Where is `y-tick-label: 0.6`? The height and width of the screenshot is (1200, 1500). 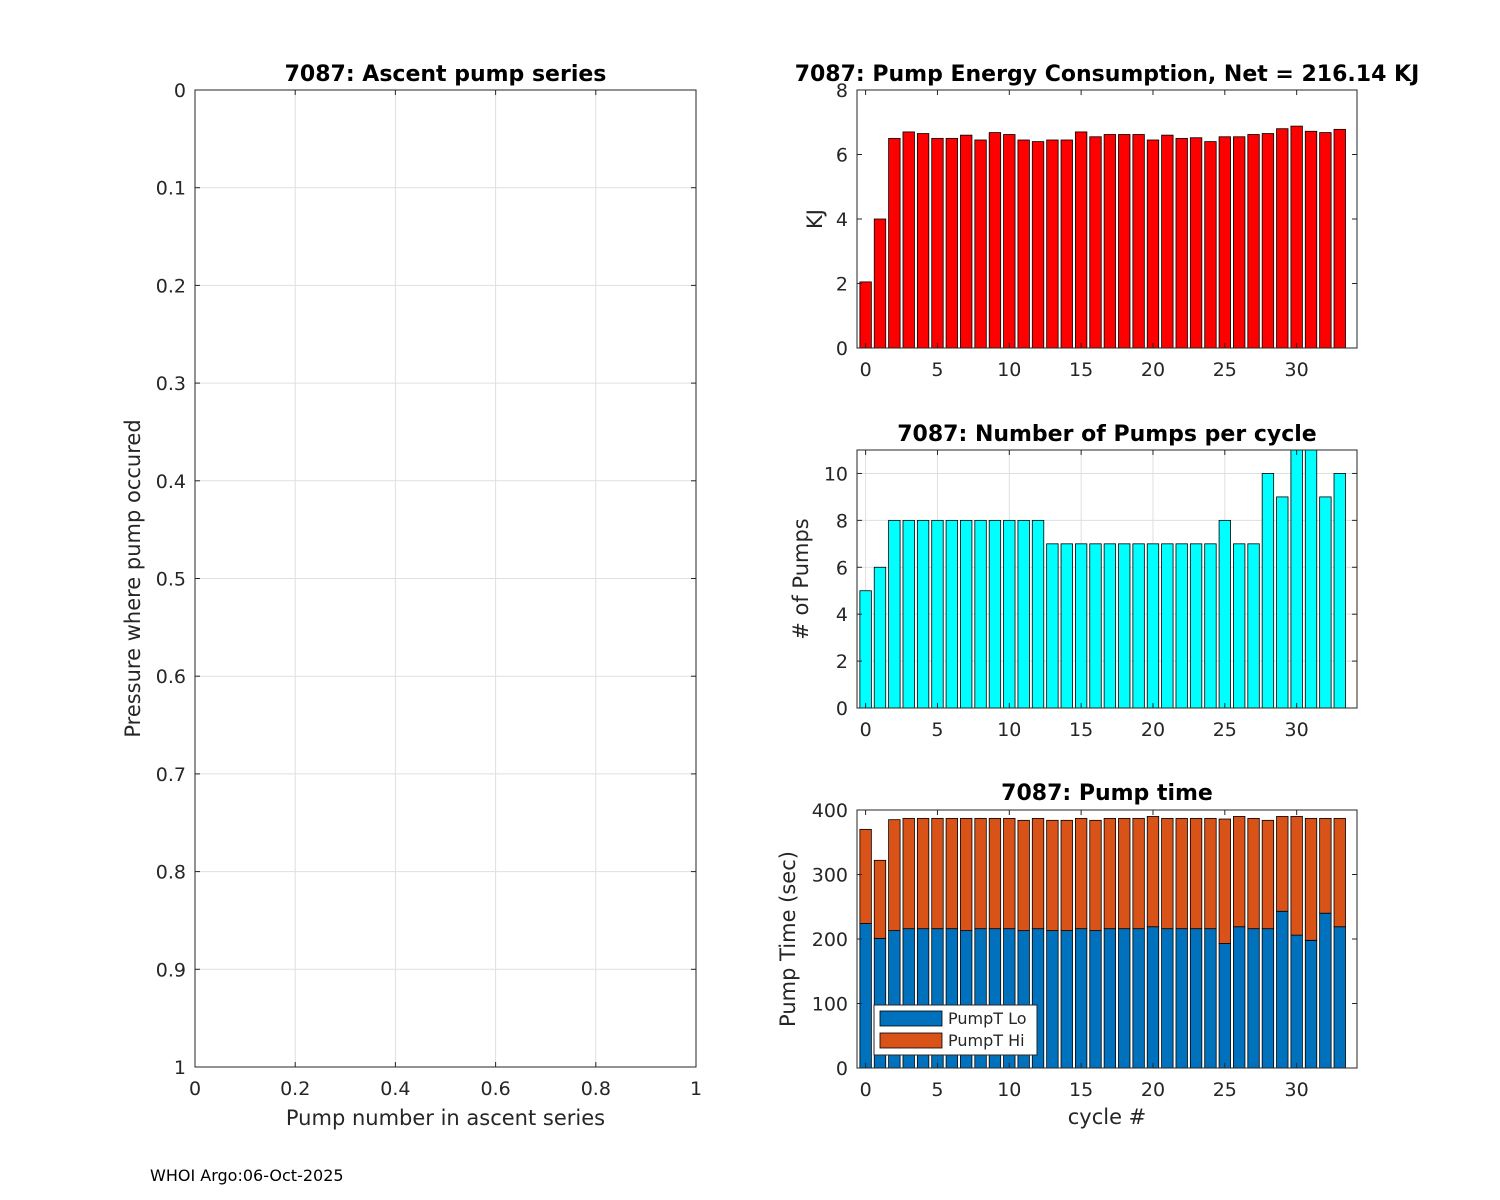 y-tick-label: 0.6 is located at coordinates (171, 677).